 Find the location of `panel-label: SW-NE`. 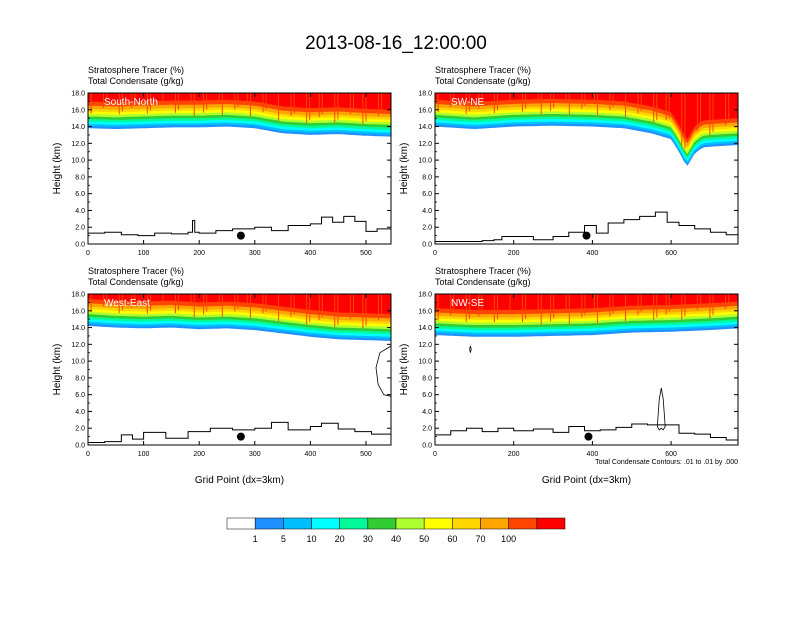

panel-label: SW-NE is located at coordinates (467, 102).